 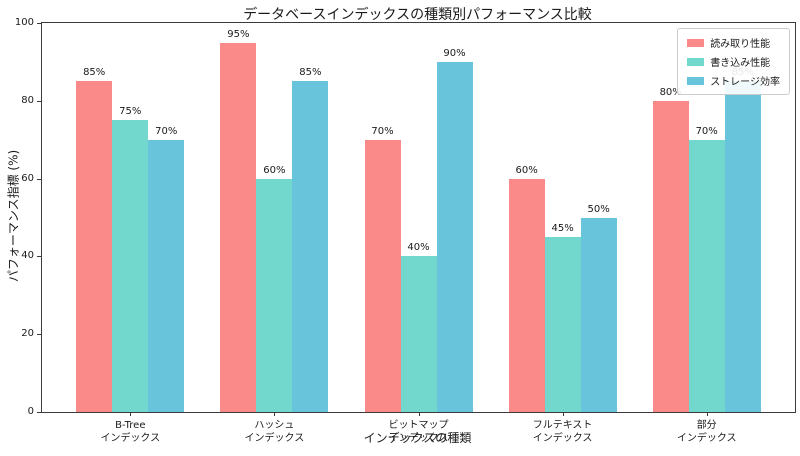 I want to click on bar-value-label: 95%, so click(x=238, y=34).